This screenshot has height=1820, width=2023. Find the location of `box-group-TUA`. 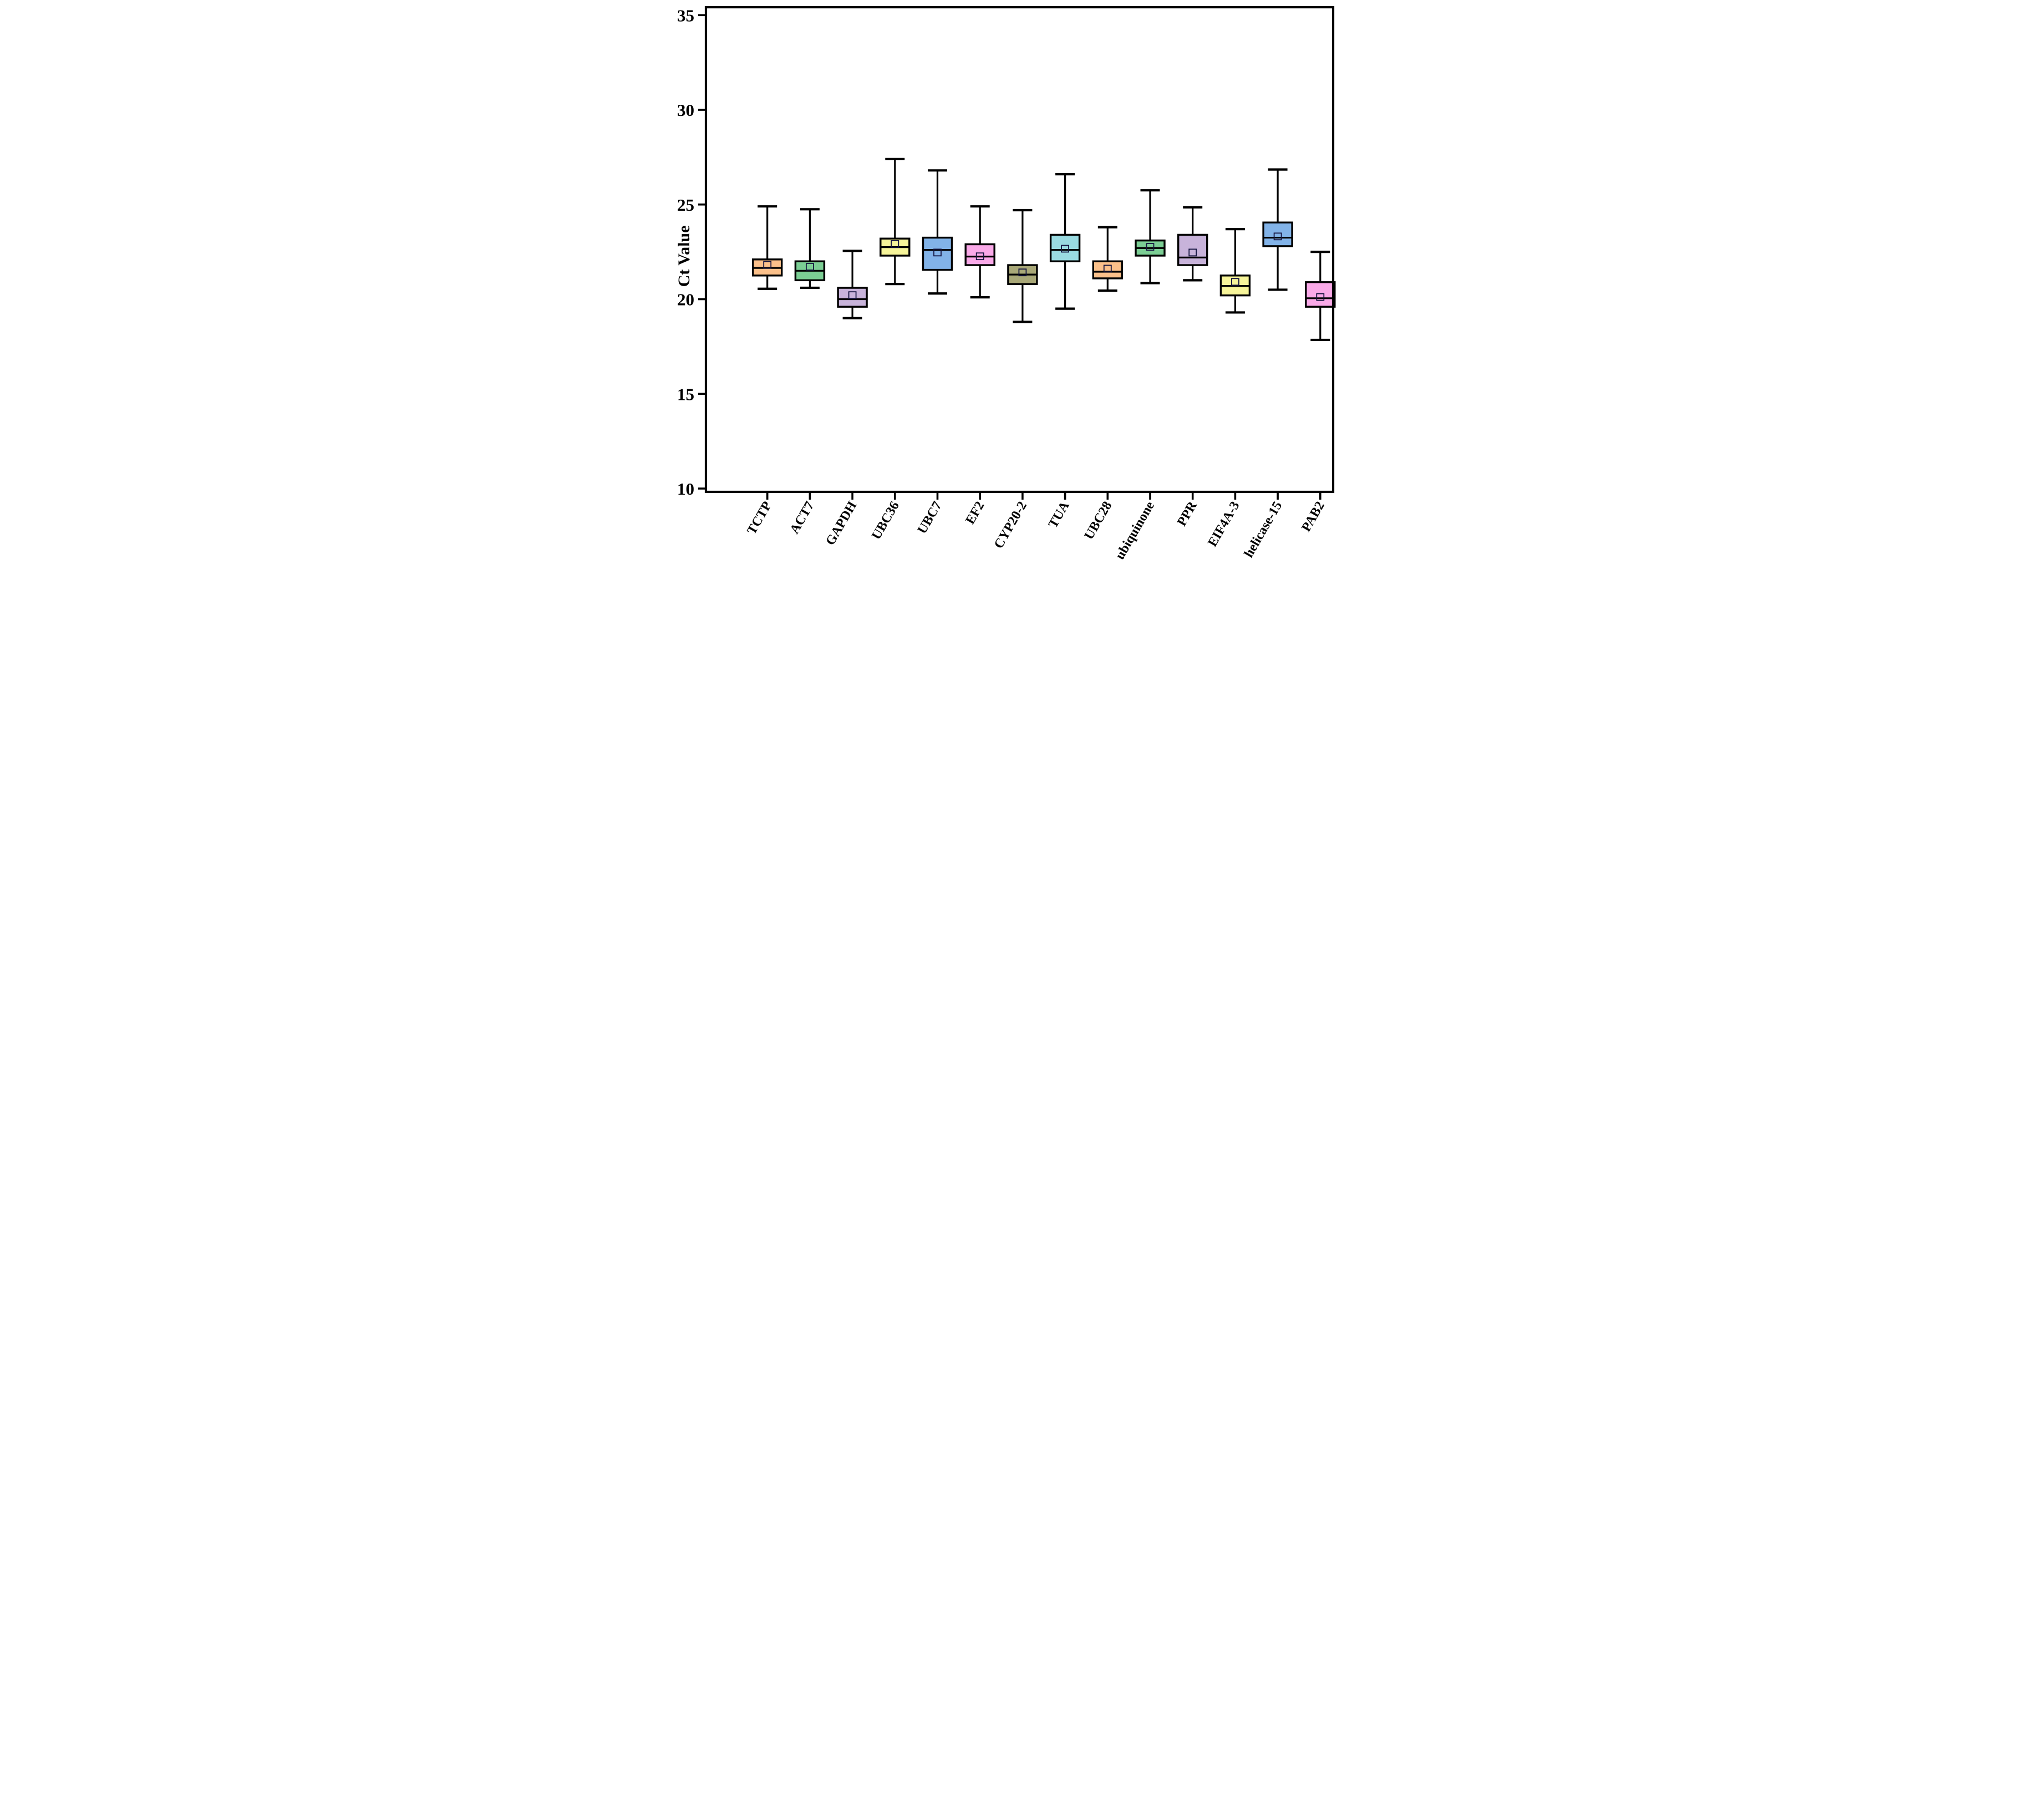

box-group-TUA is located at coordinates (1065, 241).